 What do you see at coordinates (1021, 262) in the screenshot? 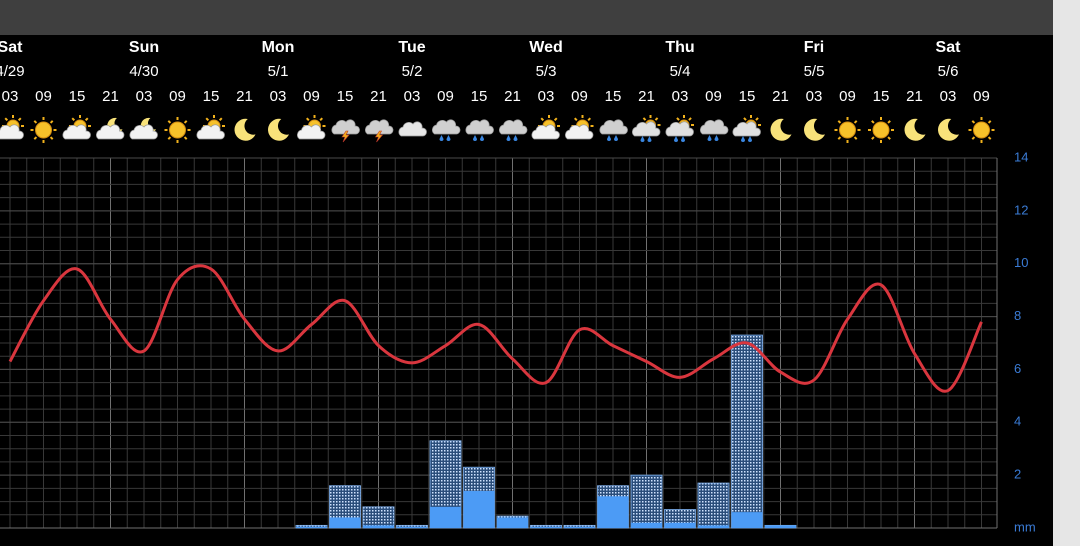
I see `y-tick-label: 10` at bounding box center [1021, 262].